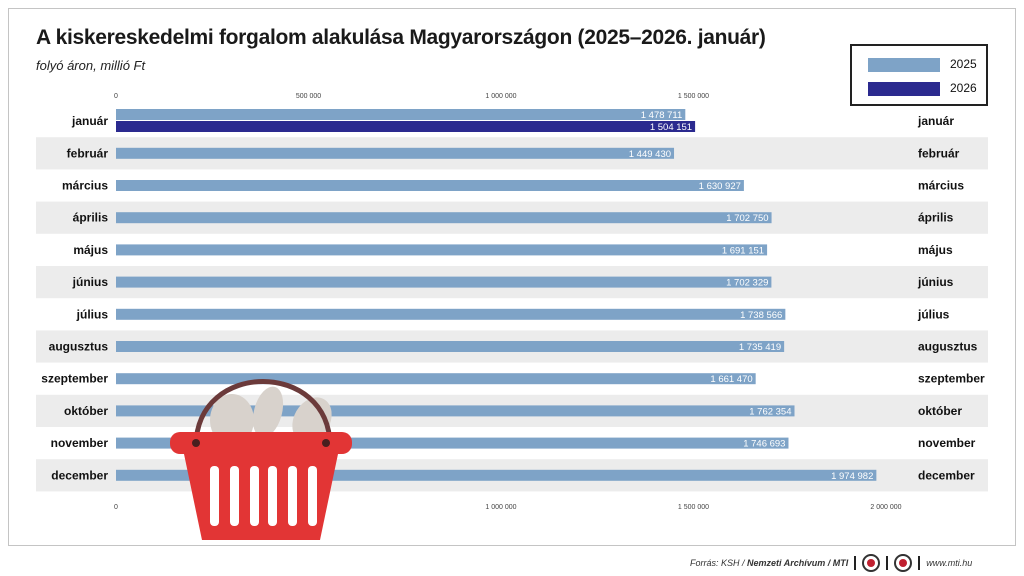  What do you see at coordinates (963, 88) in the screenshot?
I see `legend-label-2026: 2026` at bounding box center [963, 88].